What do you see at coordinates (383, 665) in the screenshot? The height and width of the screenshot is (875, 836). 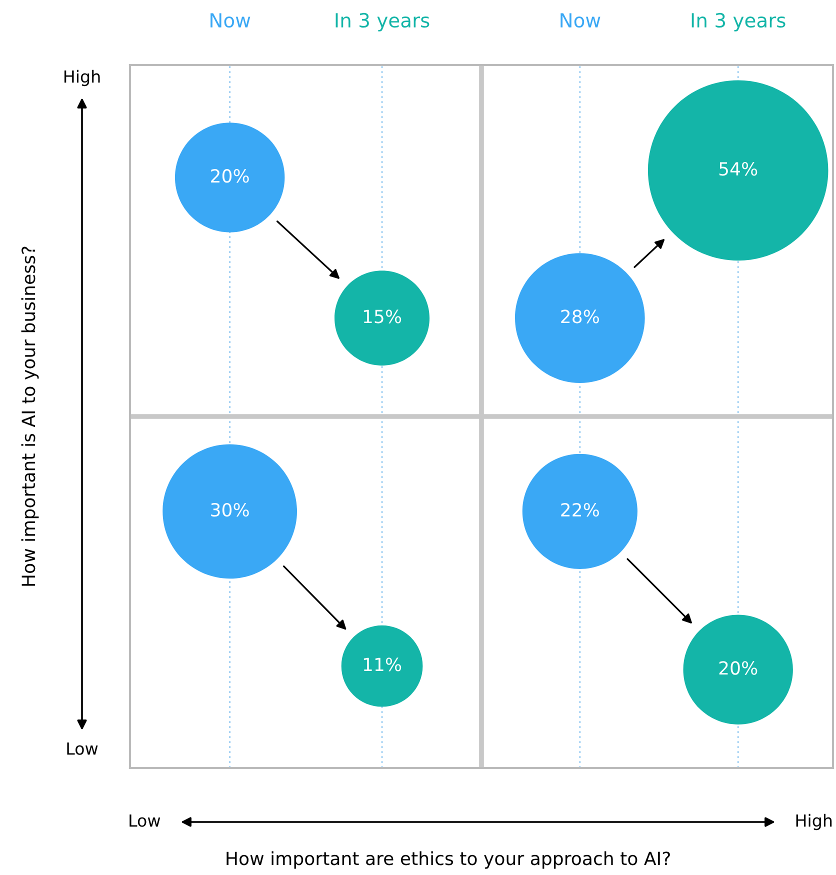 I see `data-label: 11%` at bounding box center [383, 665].